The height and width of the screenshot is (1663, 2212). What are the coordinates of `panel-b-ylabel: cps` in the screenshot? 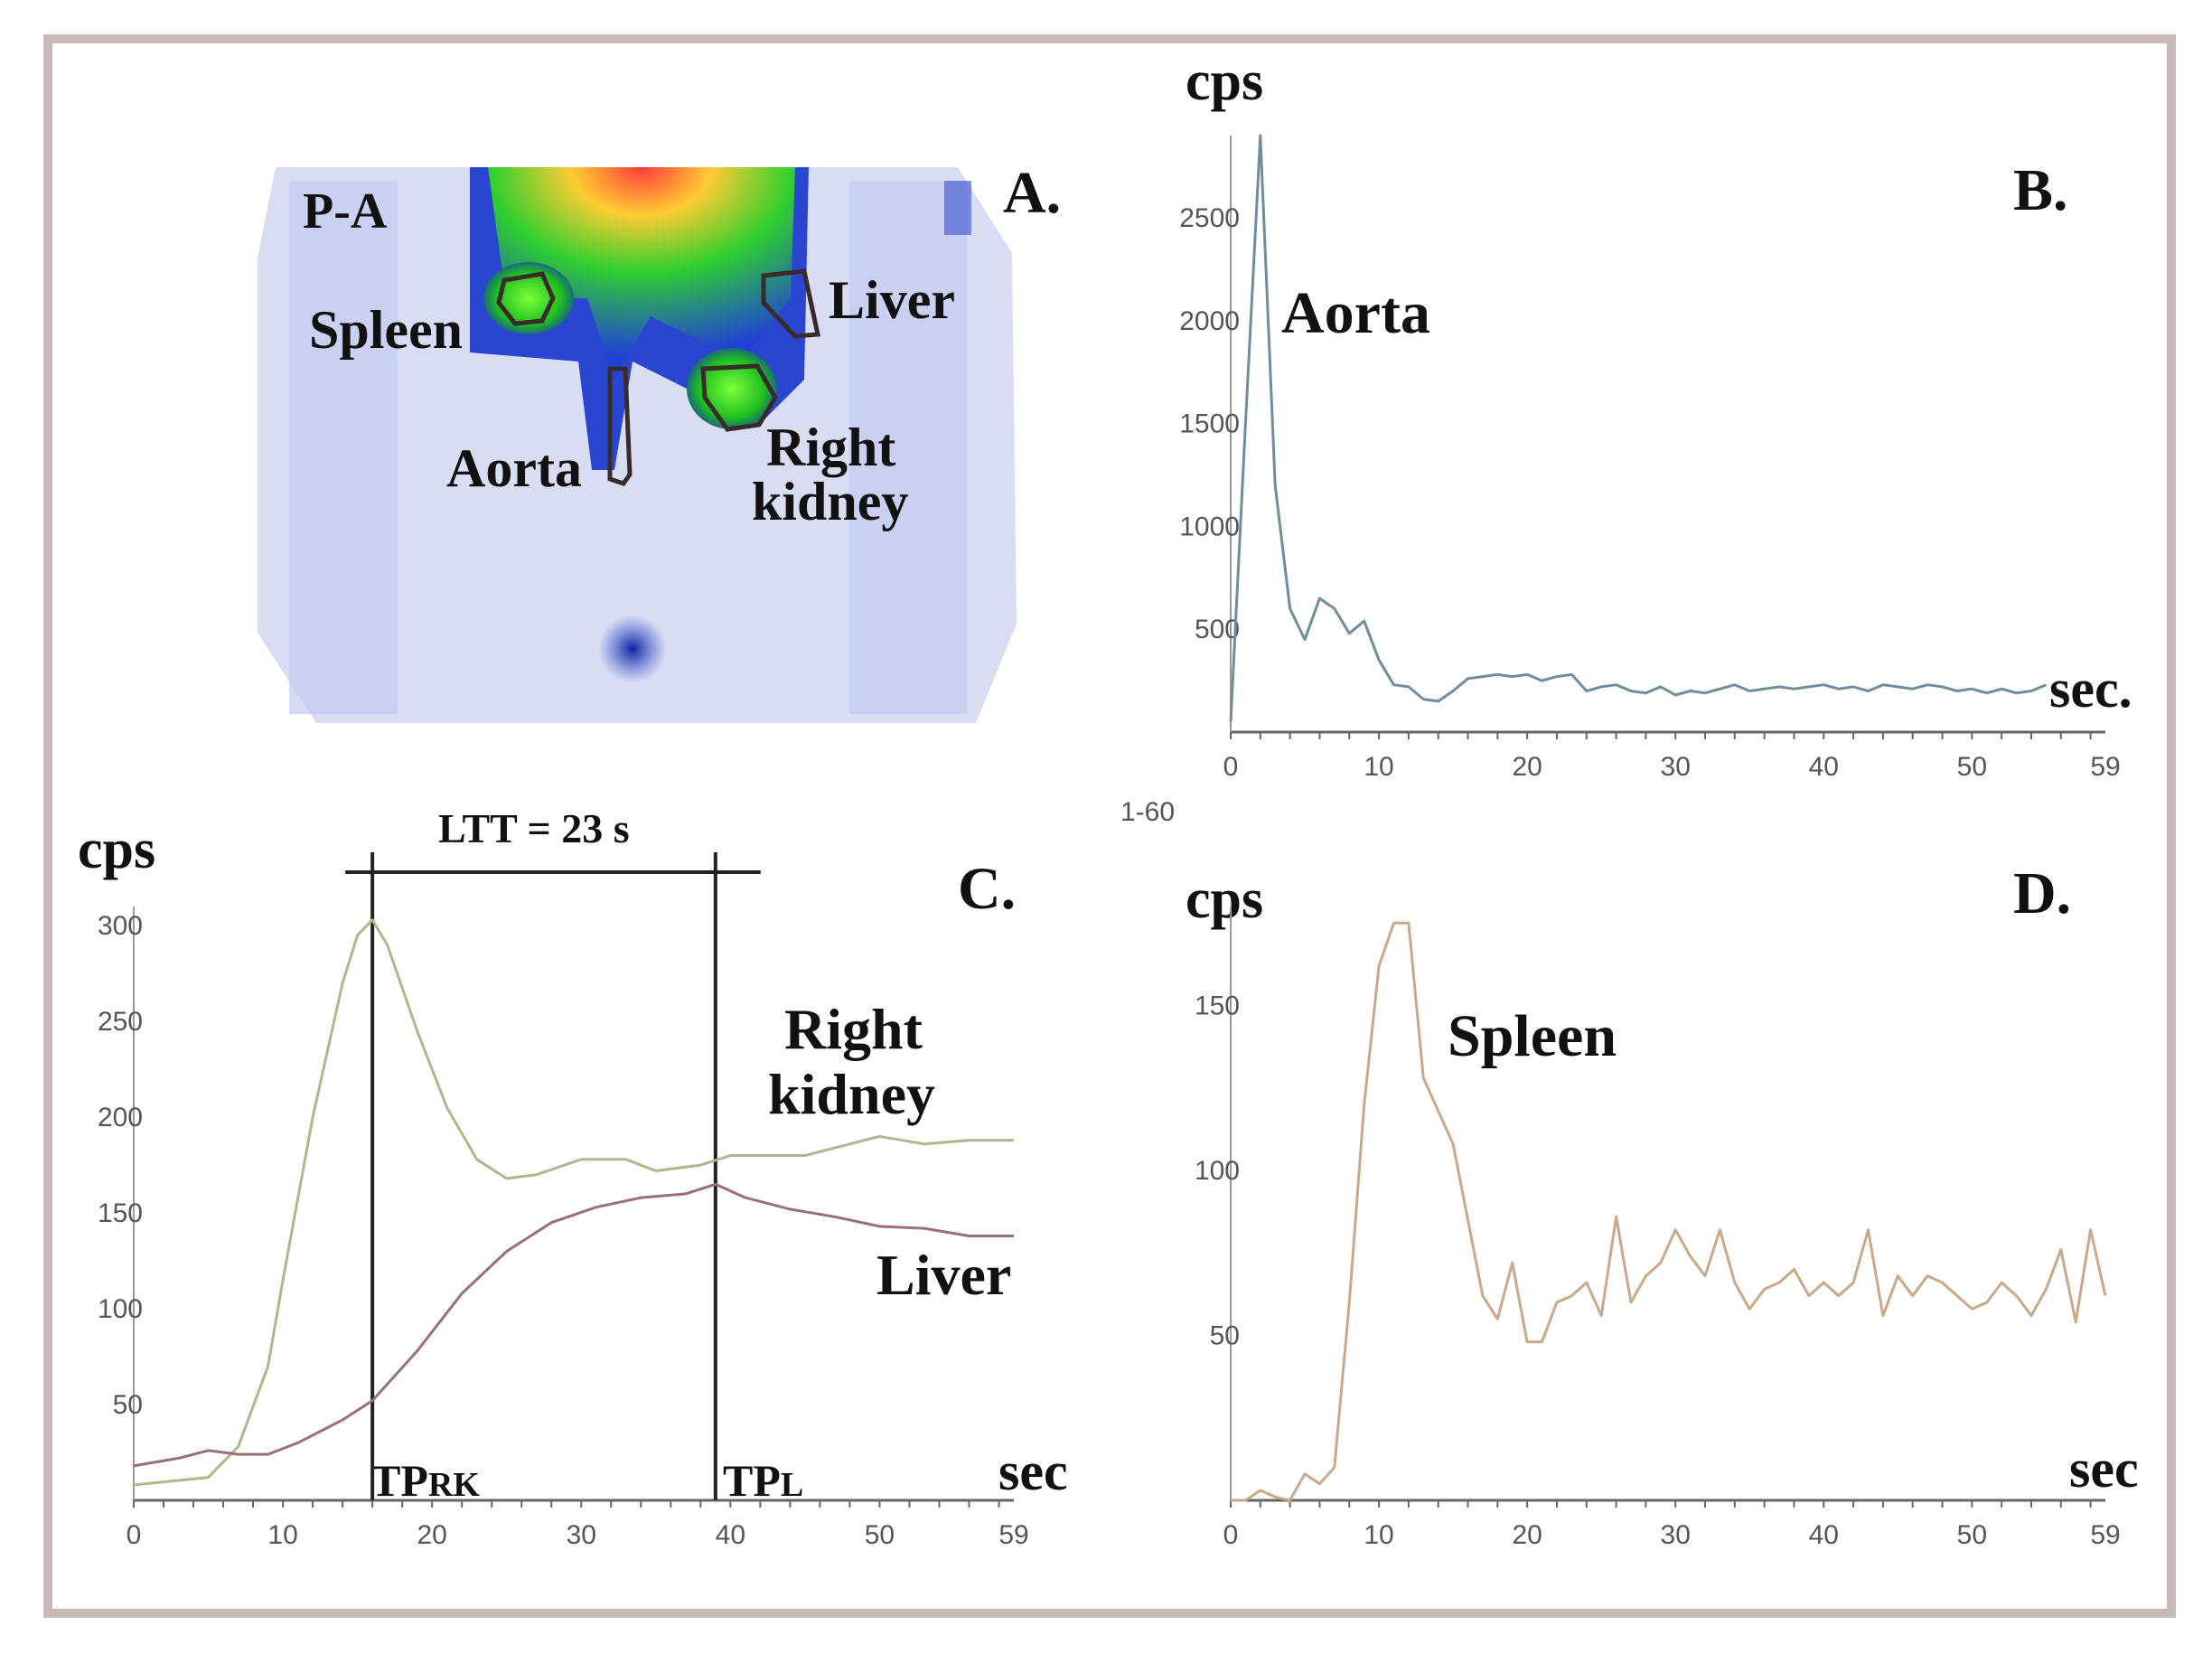 It's located at (1224, 81).